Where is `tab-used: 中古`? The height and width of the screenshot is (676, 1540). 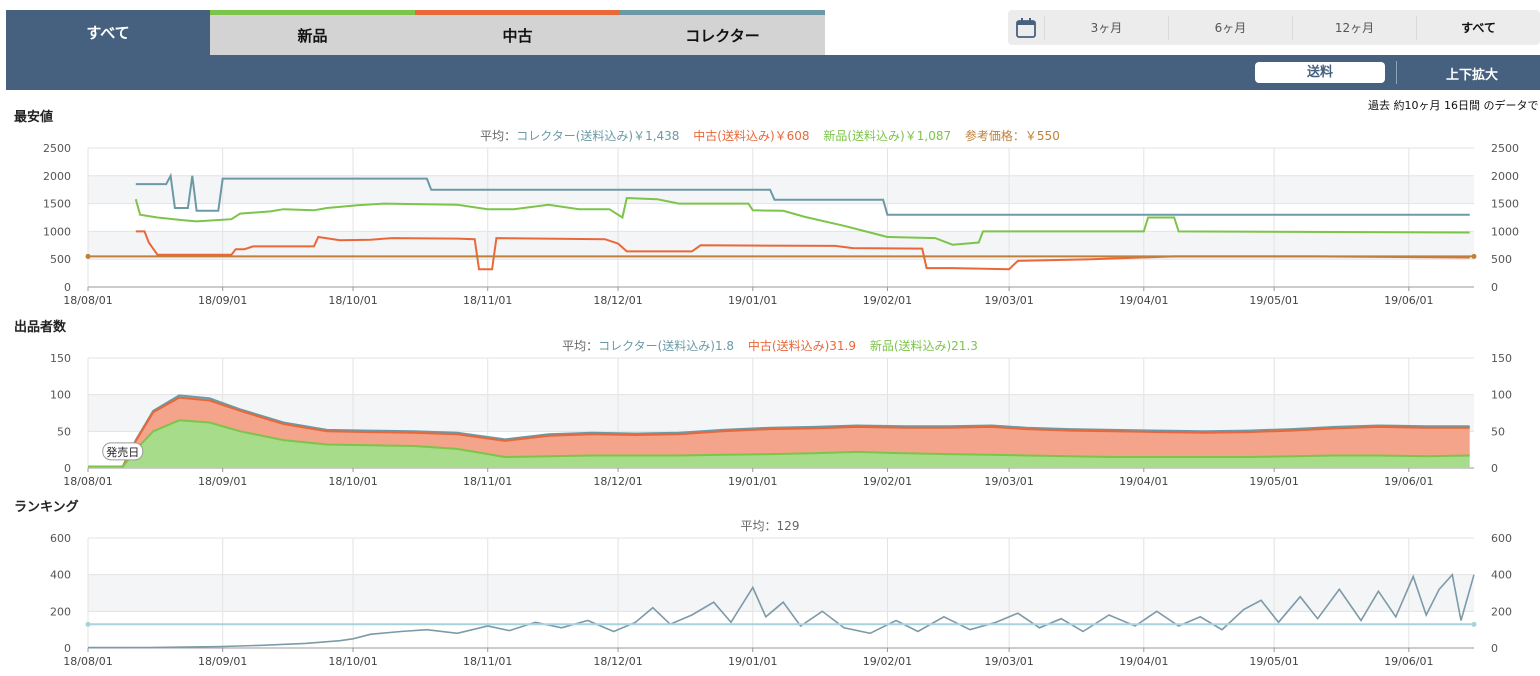 tab-used: 中古 is located at coordinates (517, 32).